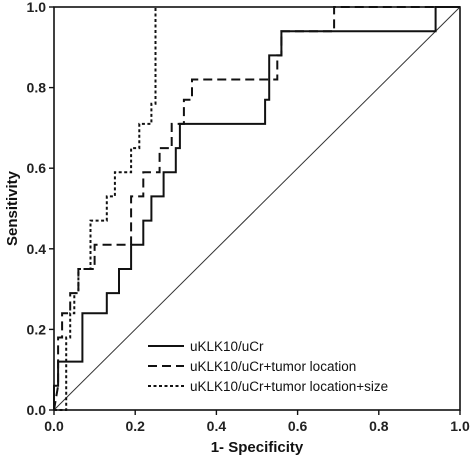 The image size is (474, 460). I want to click on legend-entry-3: uKLK10/uCr+tumor location+size, so click(289, 386).